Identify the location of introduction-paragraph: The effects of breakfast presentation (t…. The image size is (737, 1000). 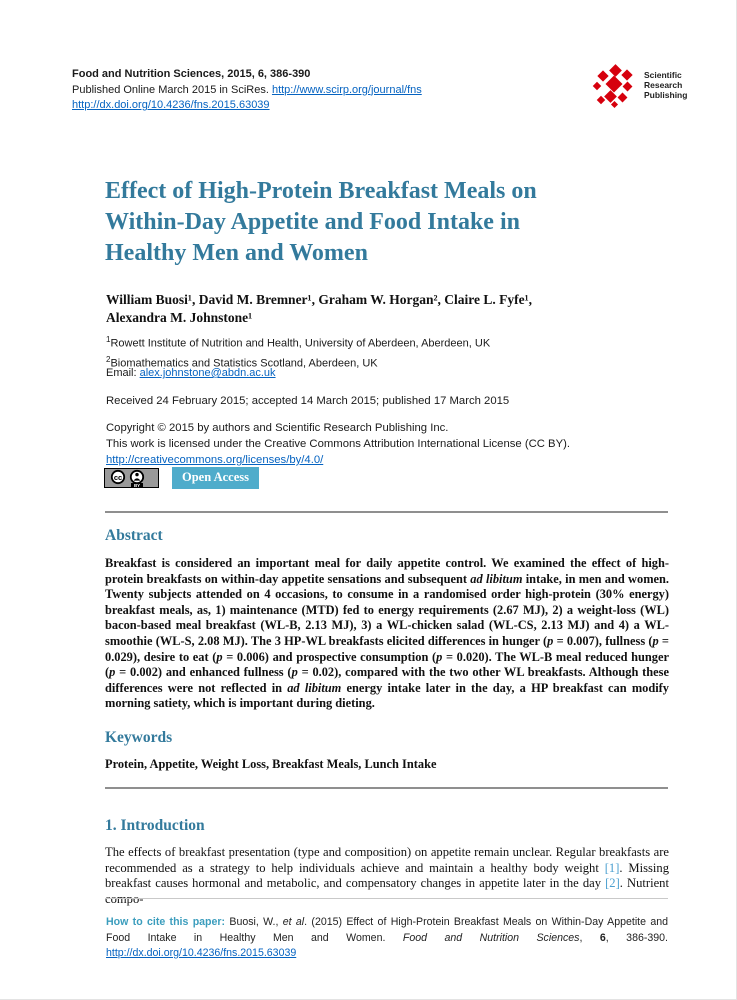
(387, 875).